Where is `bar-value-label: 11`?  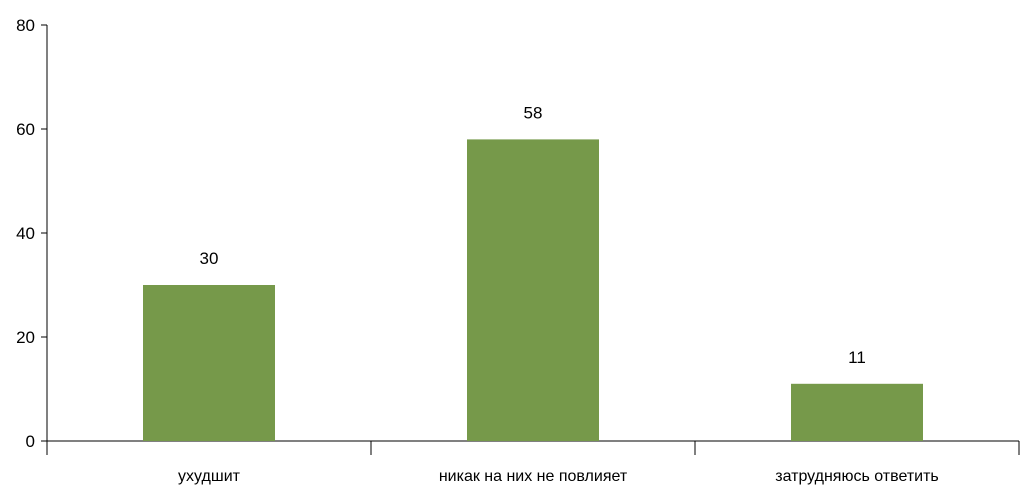
bar-value-label: 11 is located at coordinates (857, 357).